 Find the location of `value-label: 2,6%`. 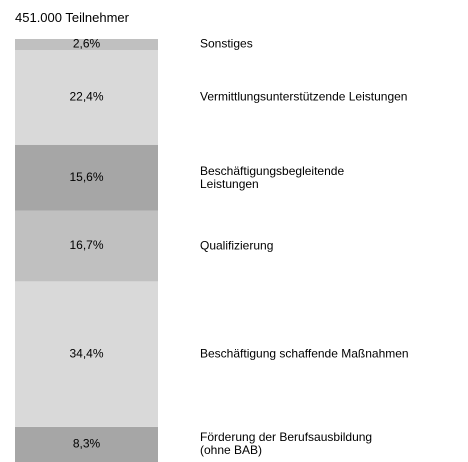

value-label: 2,6% is located at coordinates (87, 44).